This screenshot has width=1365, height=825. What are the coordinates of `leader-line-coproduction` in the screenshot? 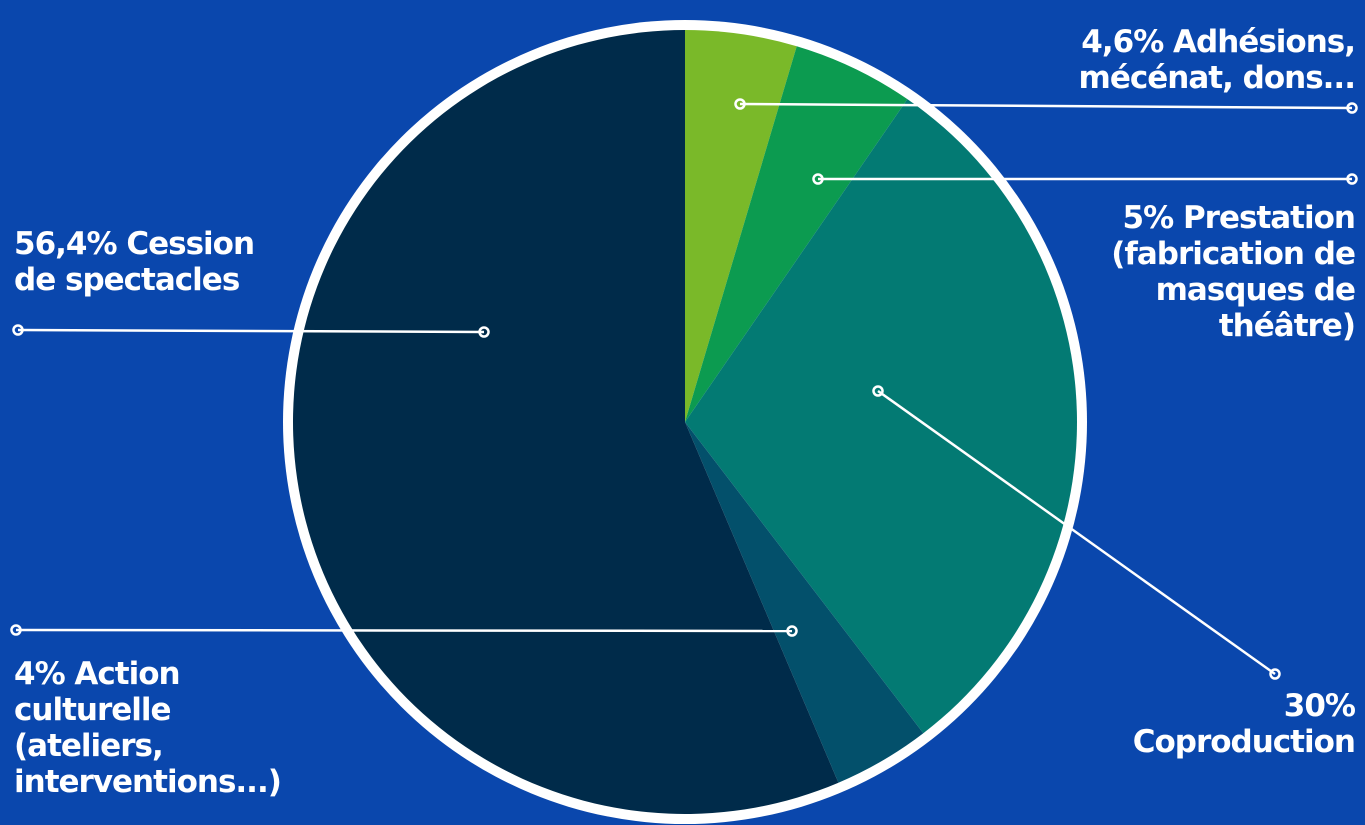 It's located at (1076, 532).